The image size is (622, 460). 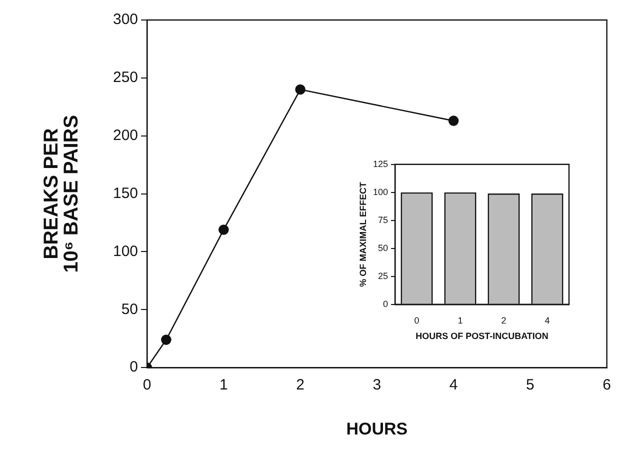 What do you see at coordinates (383, 219) in the screenshot?
I see `y-tick-label: 75` at bounding box center [383, 219].